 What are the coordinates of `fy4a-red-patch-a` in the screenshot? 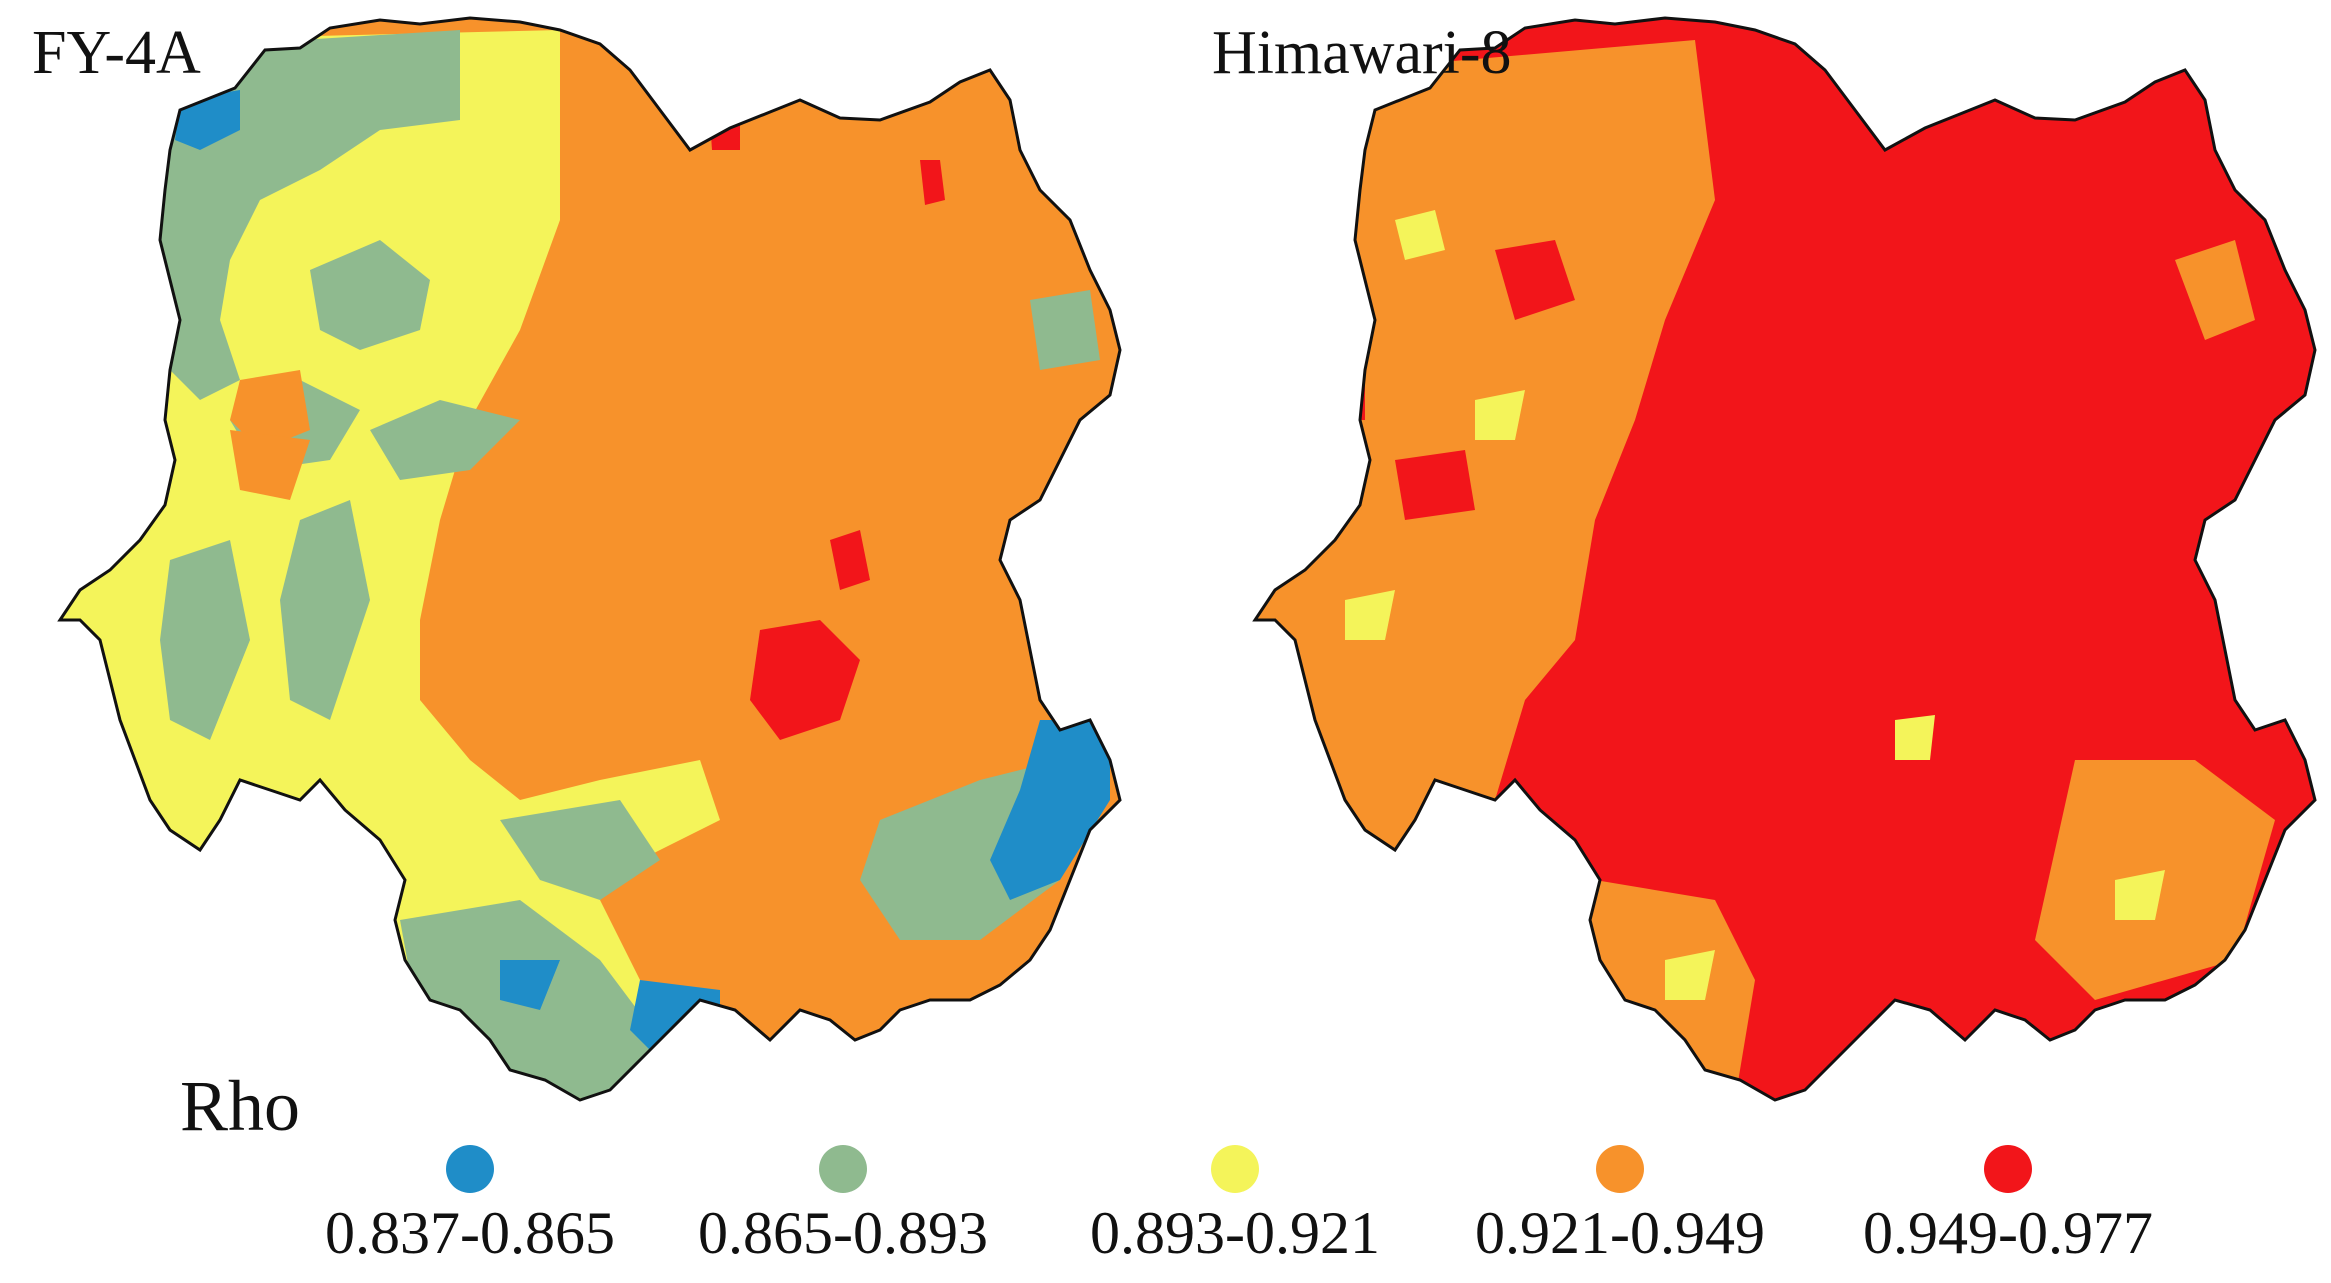 It's located at (805, 680).